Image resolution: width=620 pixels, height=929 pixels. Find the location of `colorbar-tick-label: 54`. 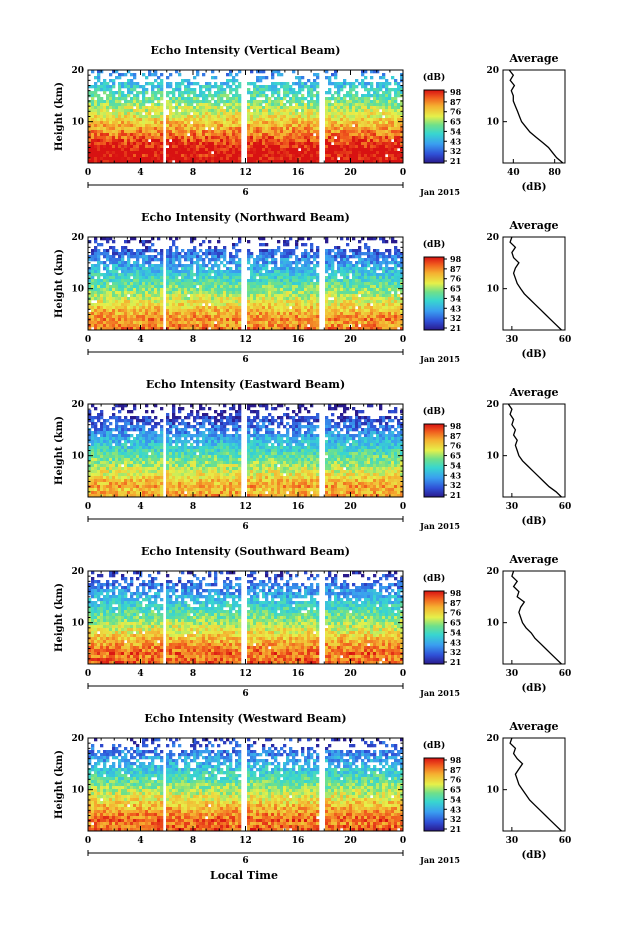

colorbar-tick-label: 54 is located at coordinates (456, 799).